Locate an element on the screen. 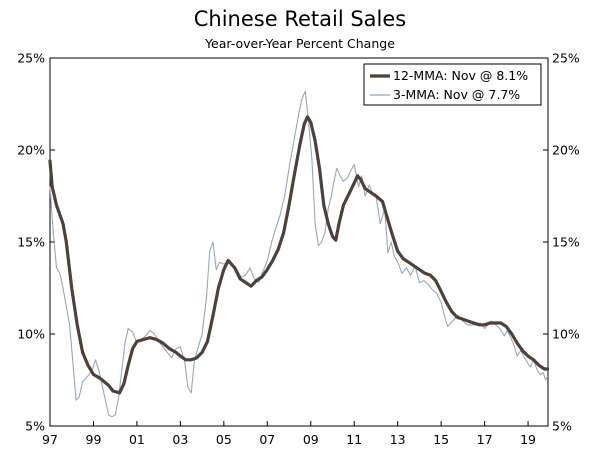 Image resolution: width=600 pixels, height=452 pixels. y-tick-label-left: 20% is located at coordinates (31, 150).